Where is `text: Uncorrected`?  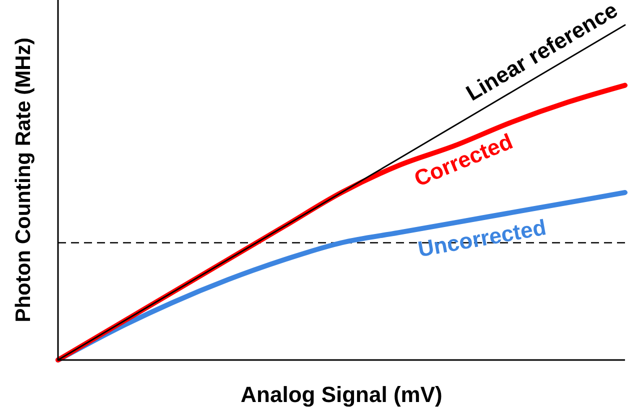
text: Uncorrected is located at coordinates (482, 238).